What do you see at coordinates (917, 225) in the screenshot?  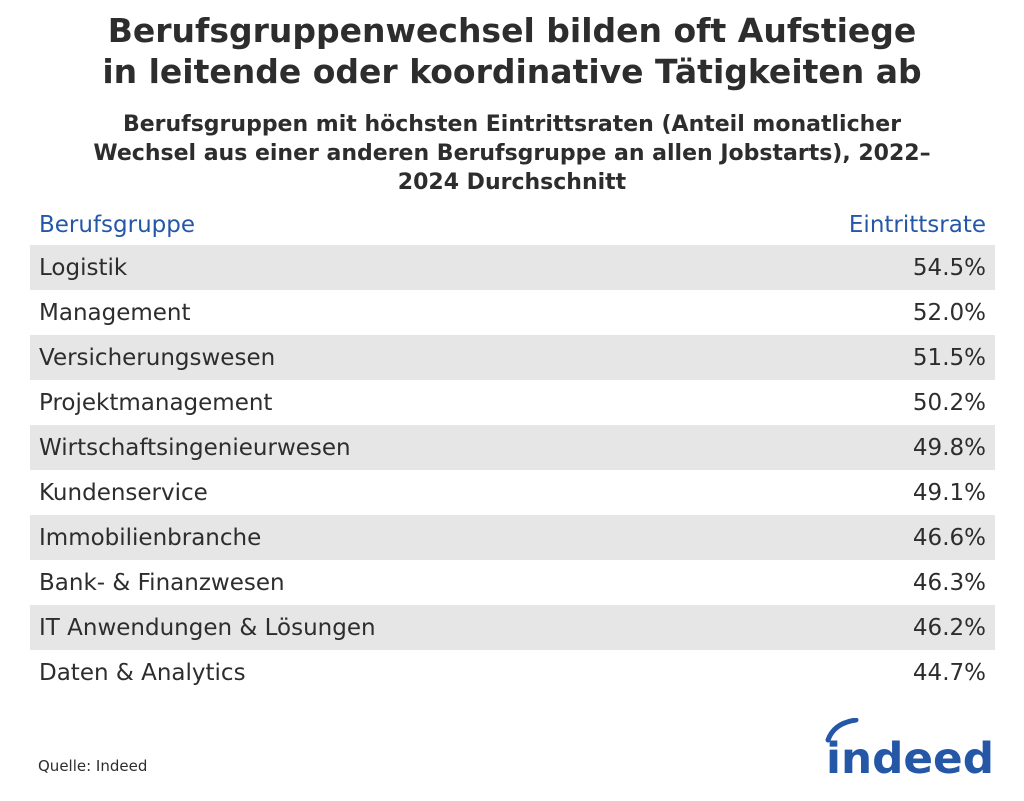 I see `column-header-eintrittsrate: Eintrittsrate` at bounding box center [917, 225].